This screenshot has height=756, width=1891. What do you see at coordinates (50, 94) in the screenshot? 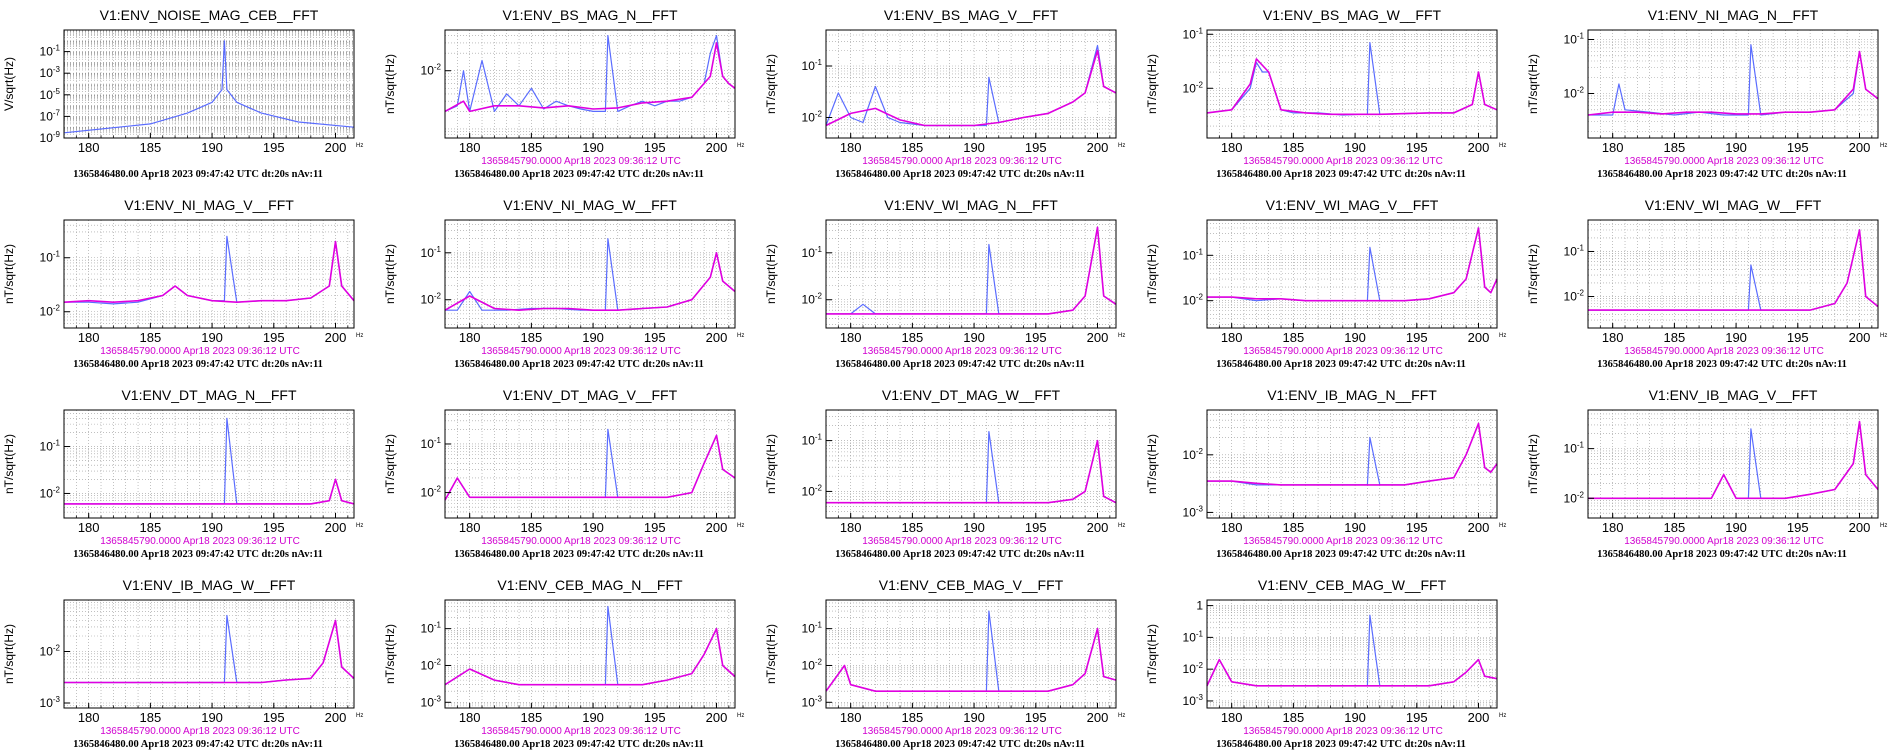
I see `y-tick-label: 10⁻⁵` at bounding box center [50, 94].